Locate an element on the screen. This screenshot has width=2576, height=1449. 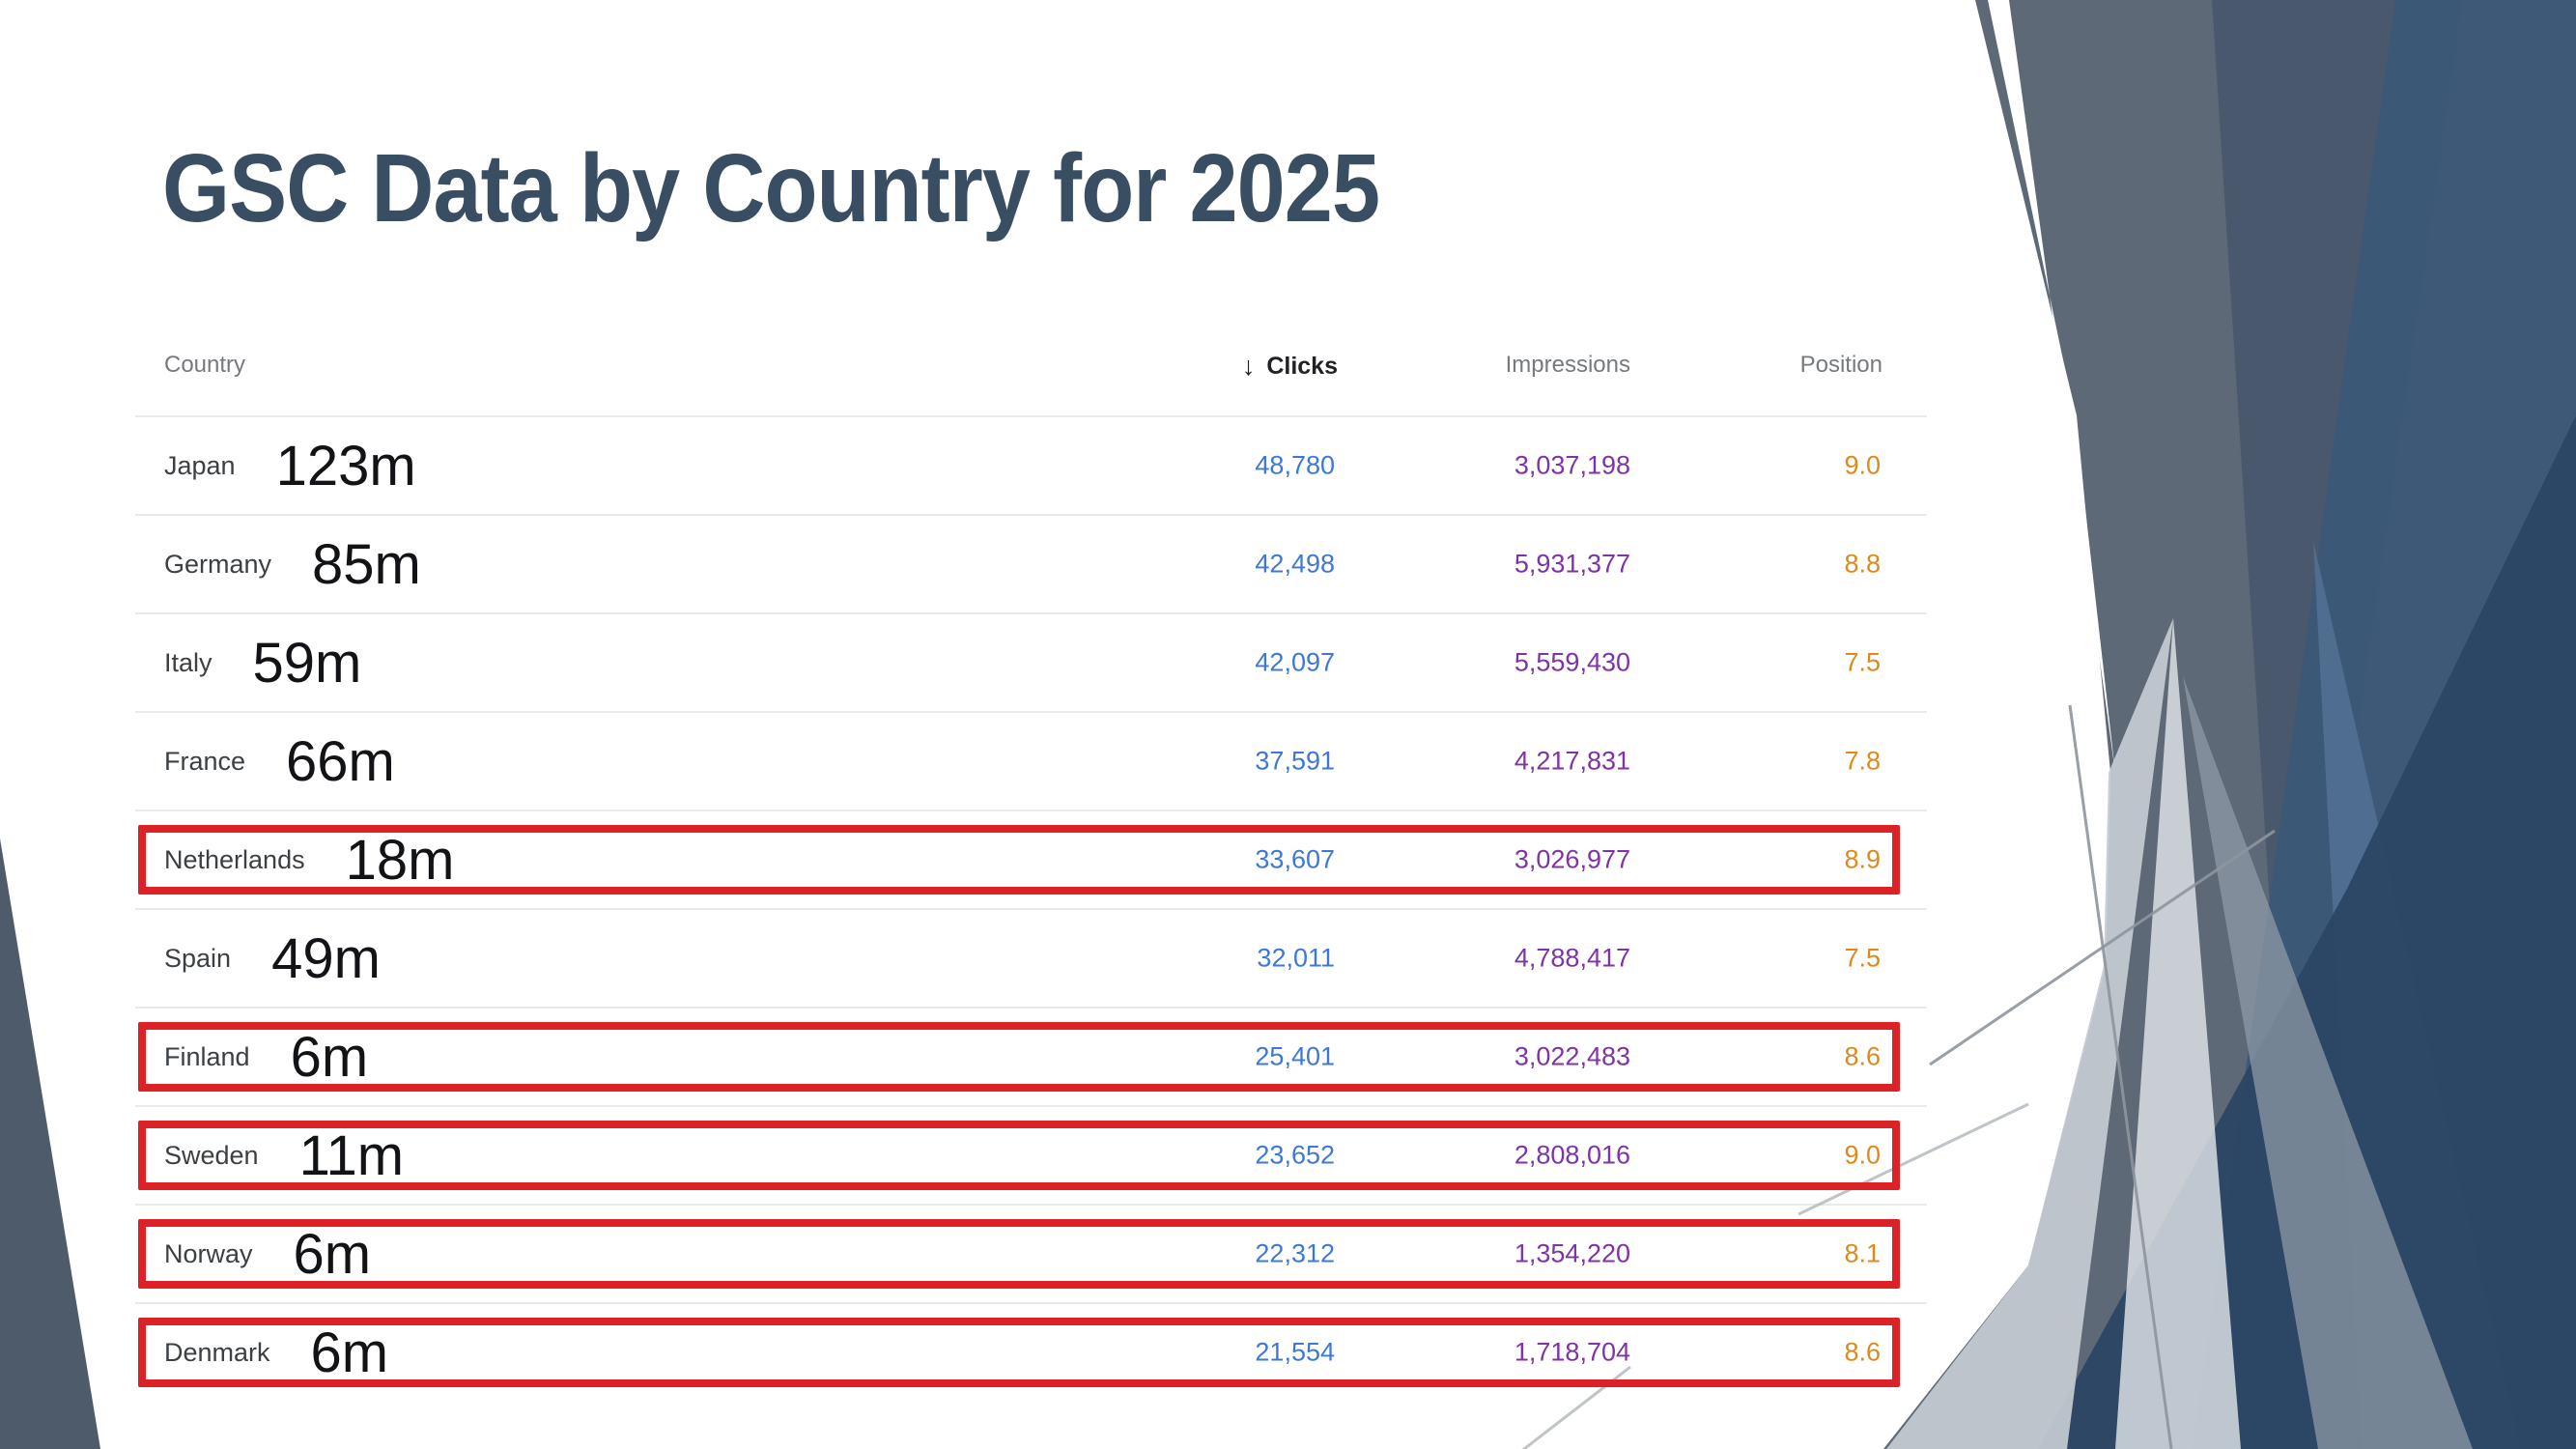
country-name: Denmark is located at coordinates (217, 1352).